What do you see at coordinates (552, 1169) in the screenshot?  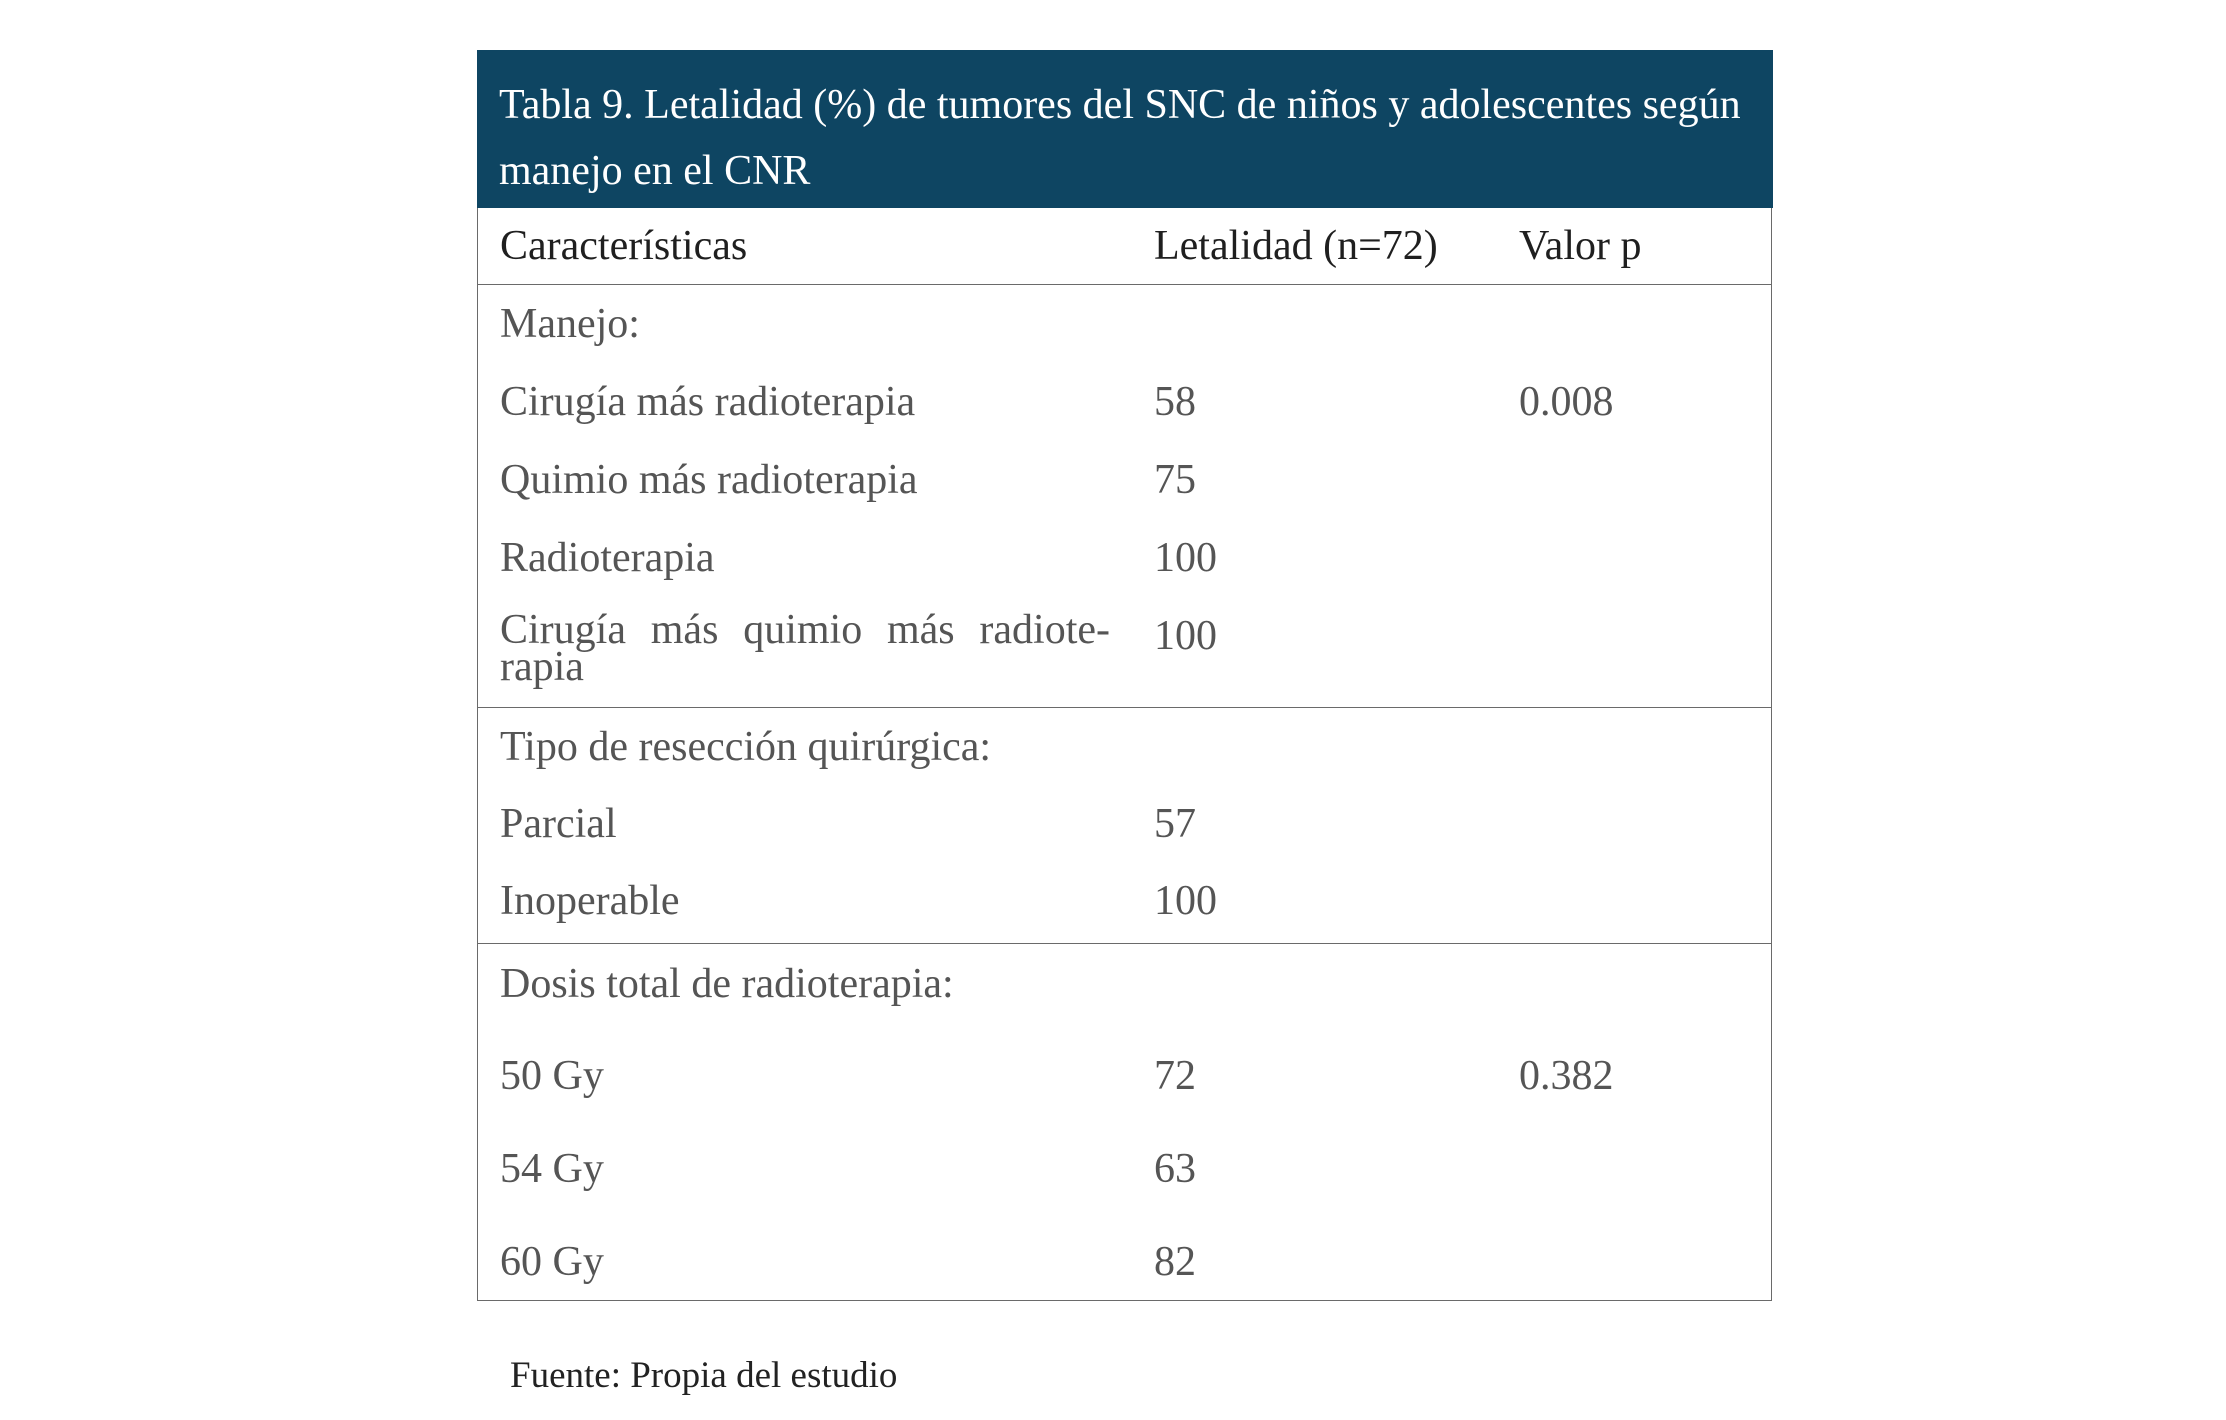 I see `row-label: 54 Gy` at bounding box center [552, 1169].